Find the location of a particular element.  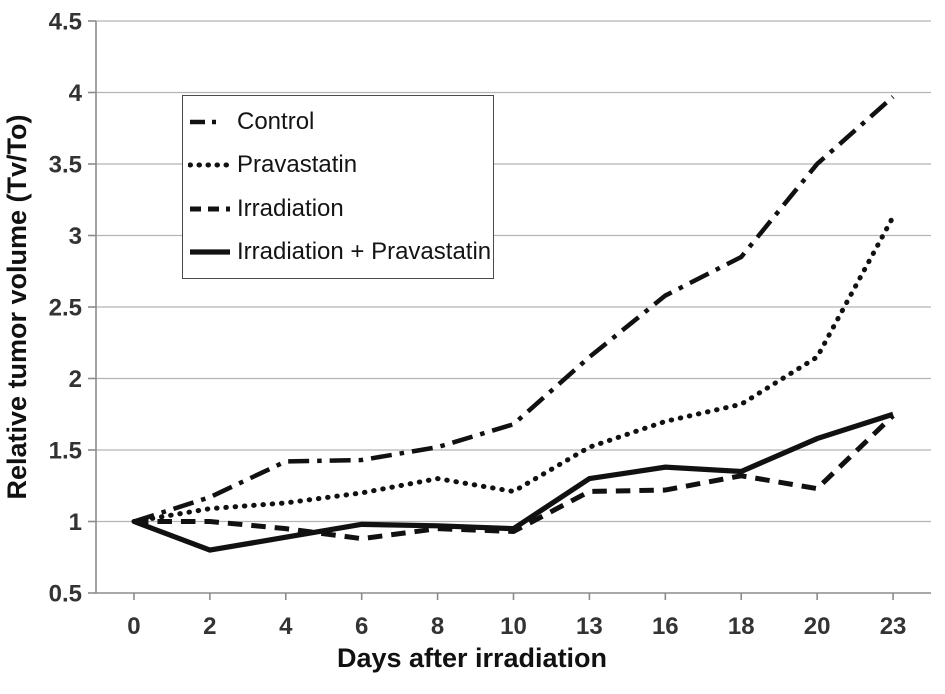

x-tick-label-4: 4 is located at coordinates (286, 626).